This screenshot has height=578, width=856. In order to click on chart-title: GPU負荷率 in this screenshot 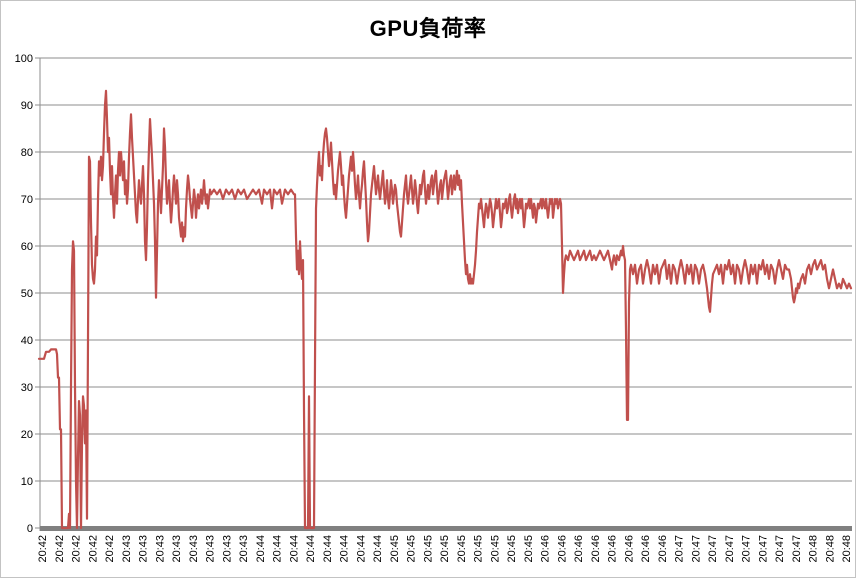, I will do `click(428, 28)`.